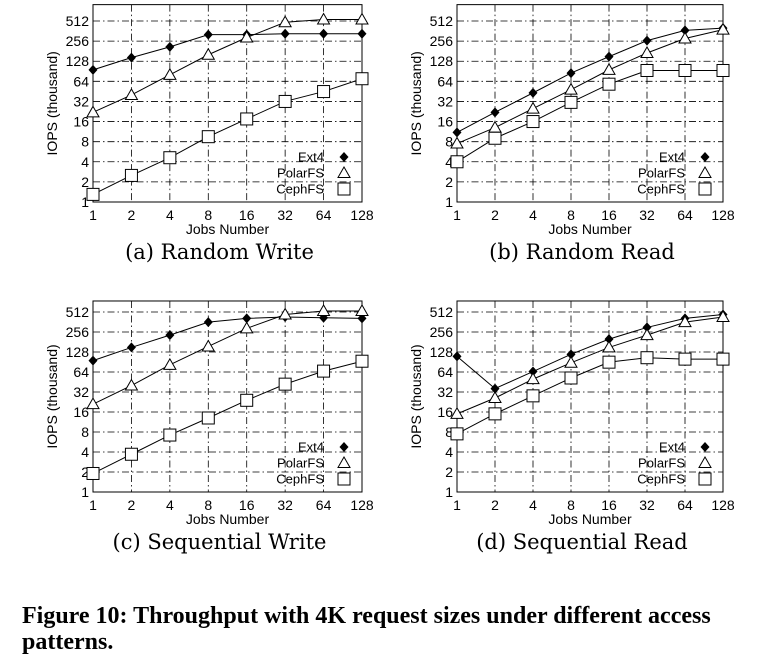  What do you see at coordinates (442, 332) in the screenshot?
I see `y-tick-label: 256` at bounding box center [442, 332].